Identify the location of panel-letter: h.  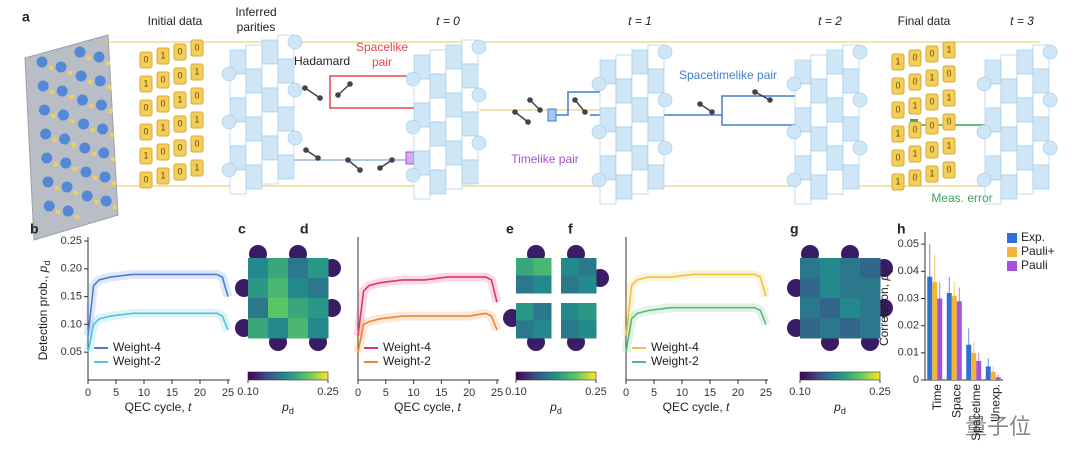
(901, 229).